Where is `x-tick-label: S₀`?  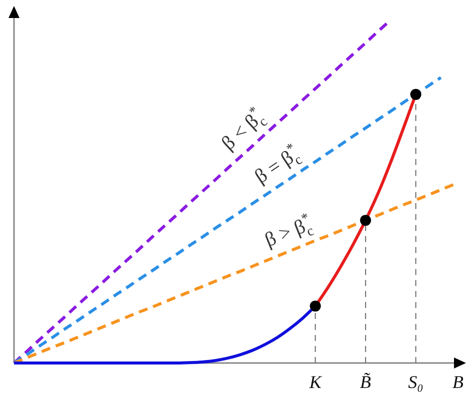
x-tick-label: S₀ is located at coordinates (416, 382).